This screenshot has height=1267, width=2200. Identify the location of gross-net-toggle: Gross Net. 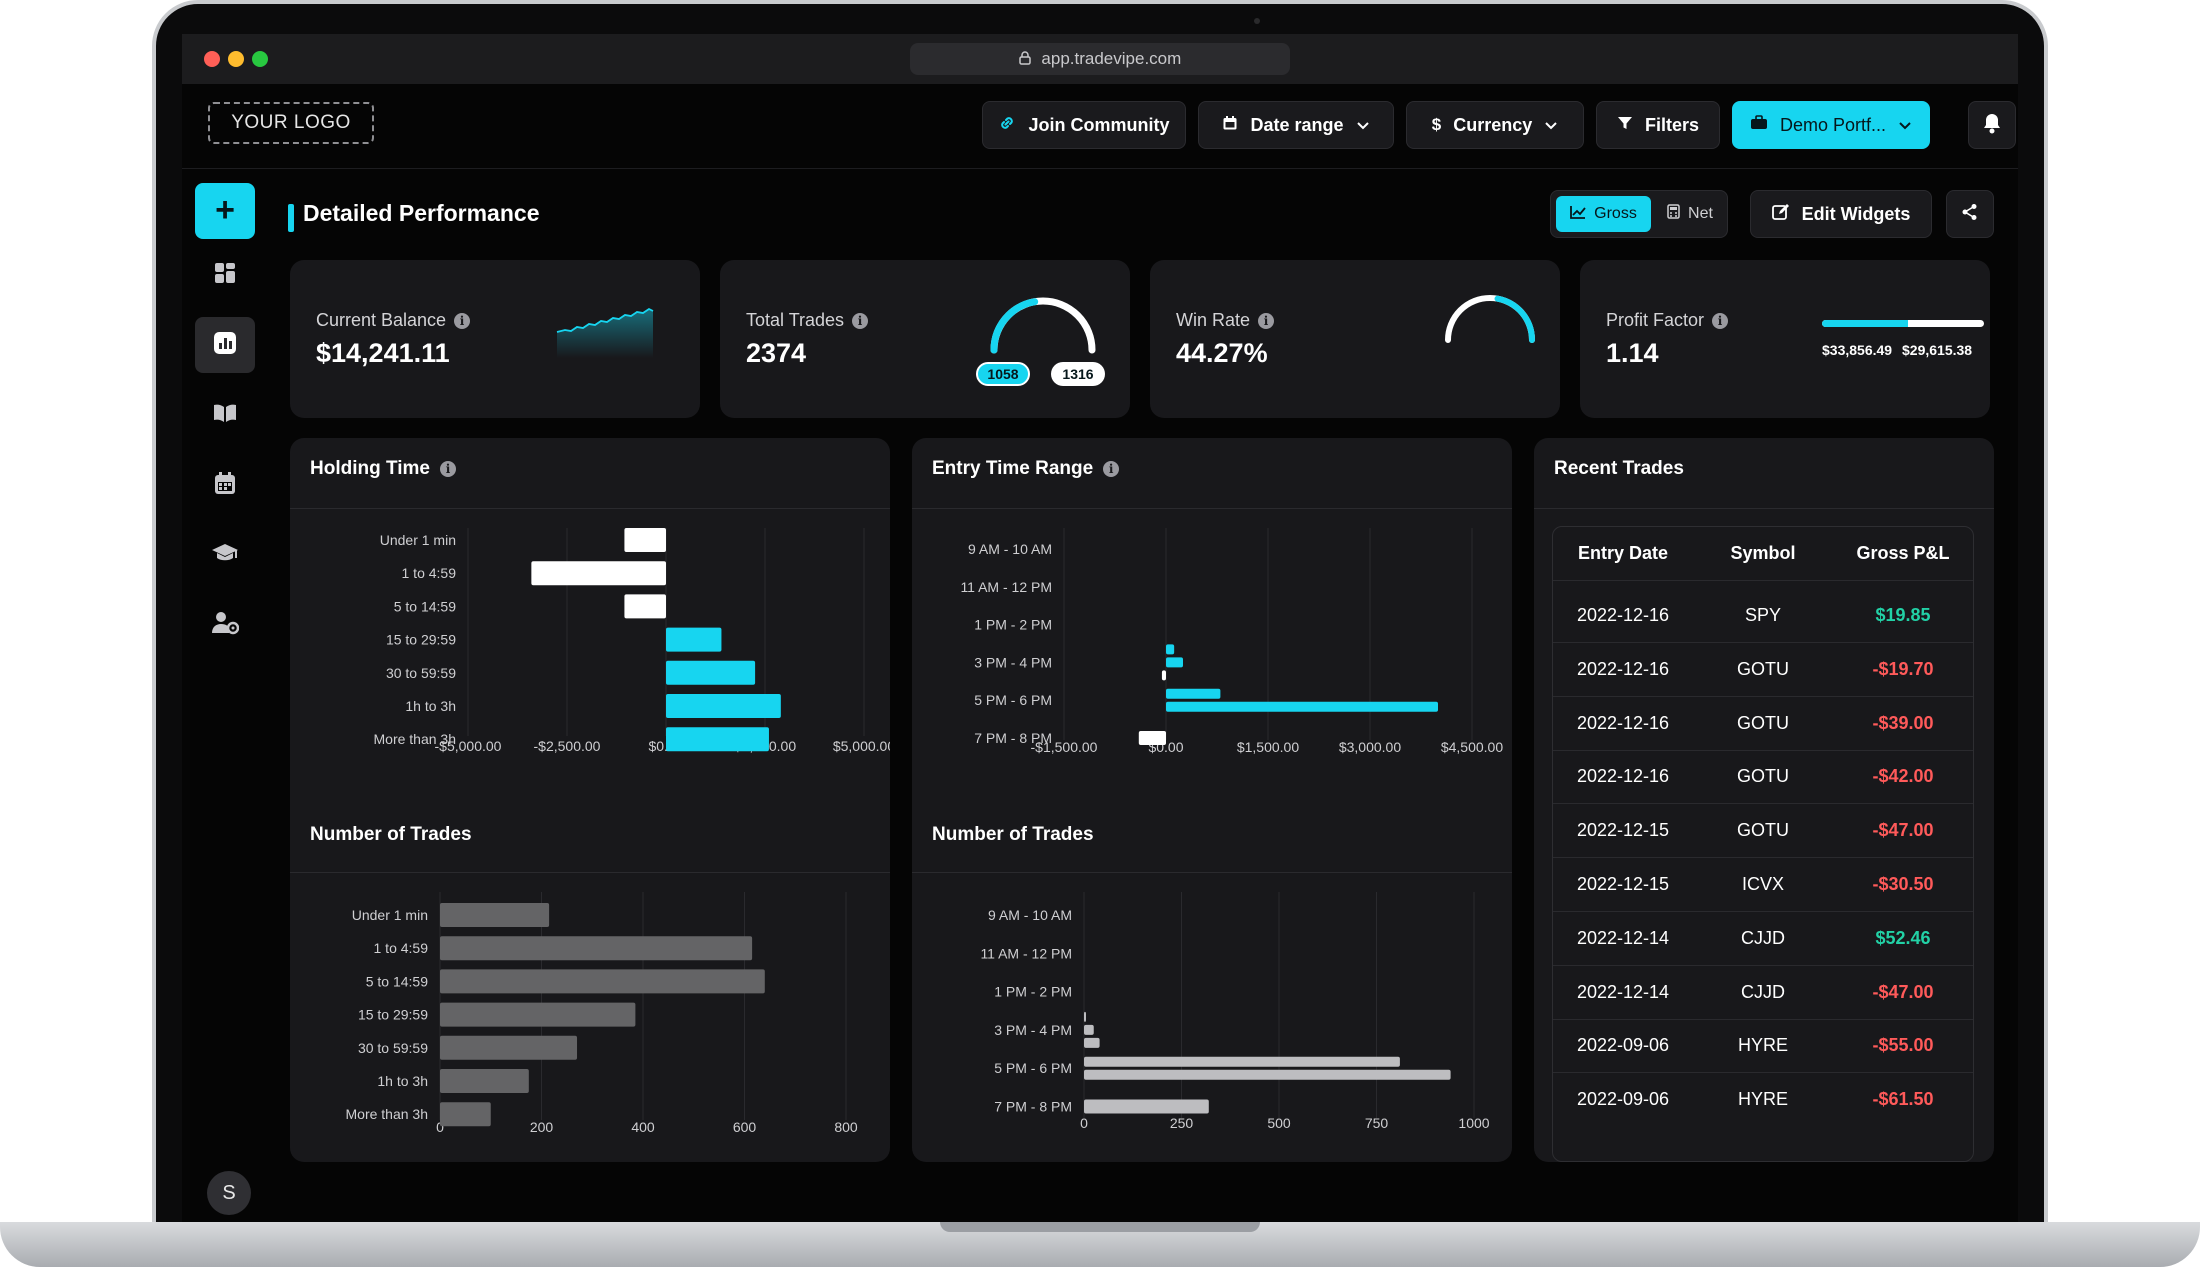
(1639, 214).